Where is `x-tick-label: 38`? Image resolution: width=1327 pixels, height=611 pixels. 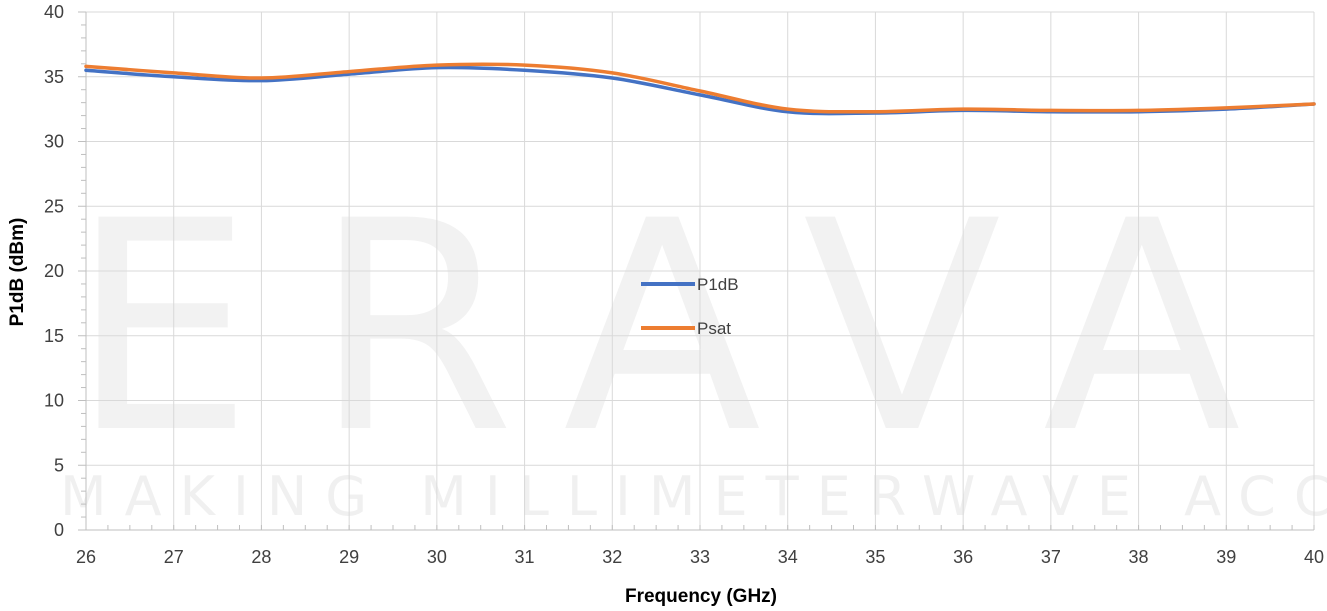
x-tick-label: 38 is located at coordinates (1139, 557).